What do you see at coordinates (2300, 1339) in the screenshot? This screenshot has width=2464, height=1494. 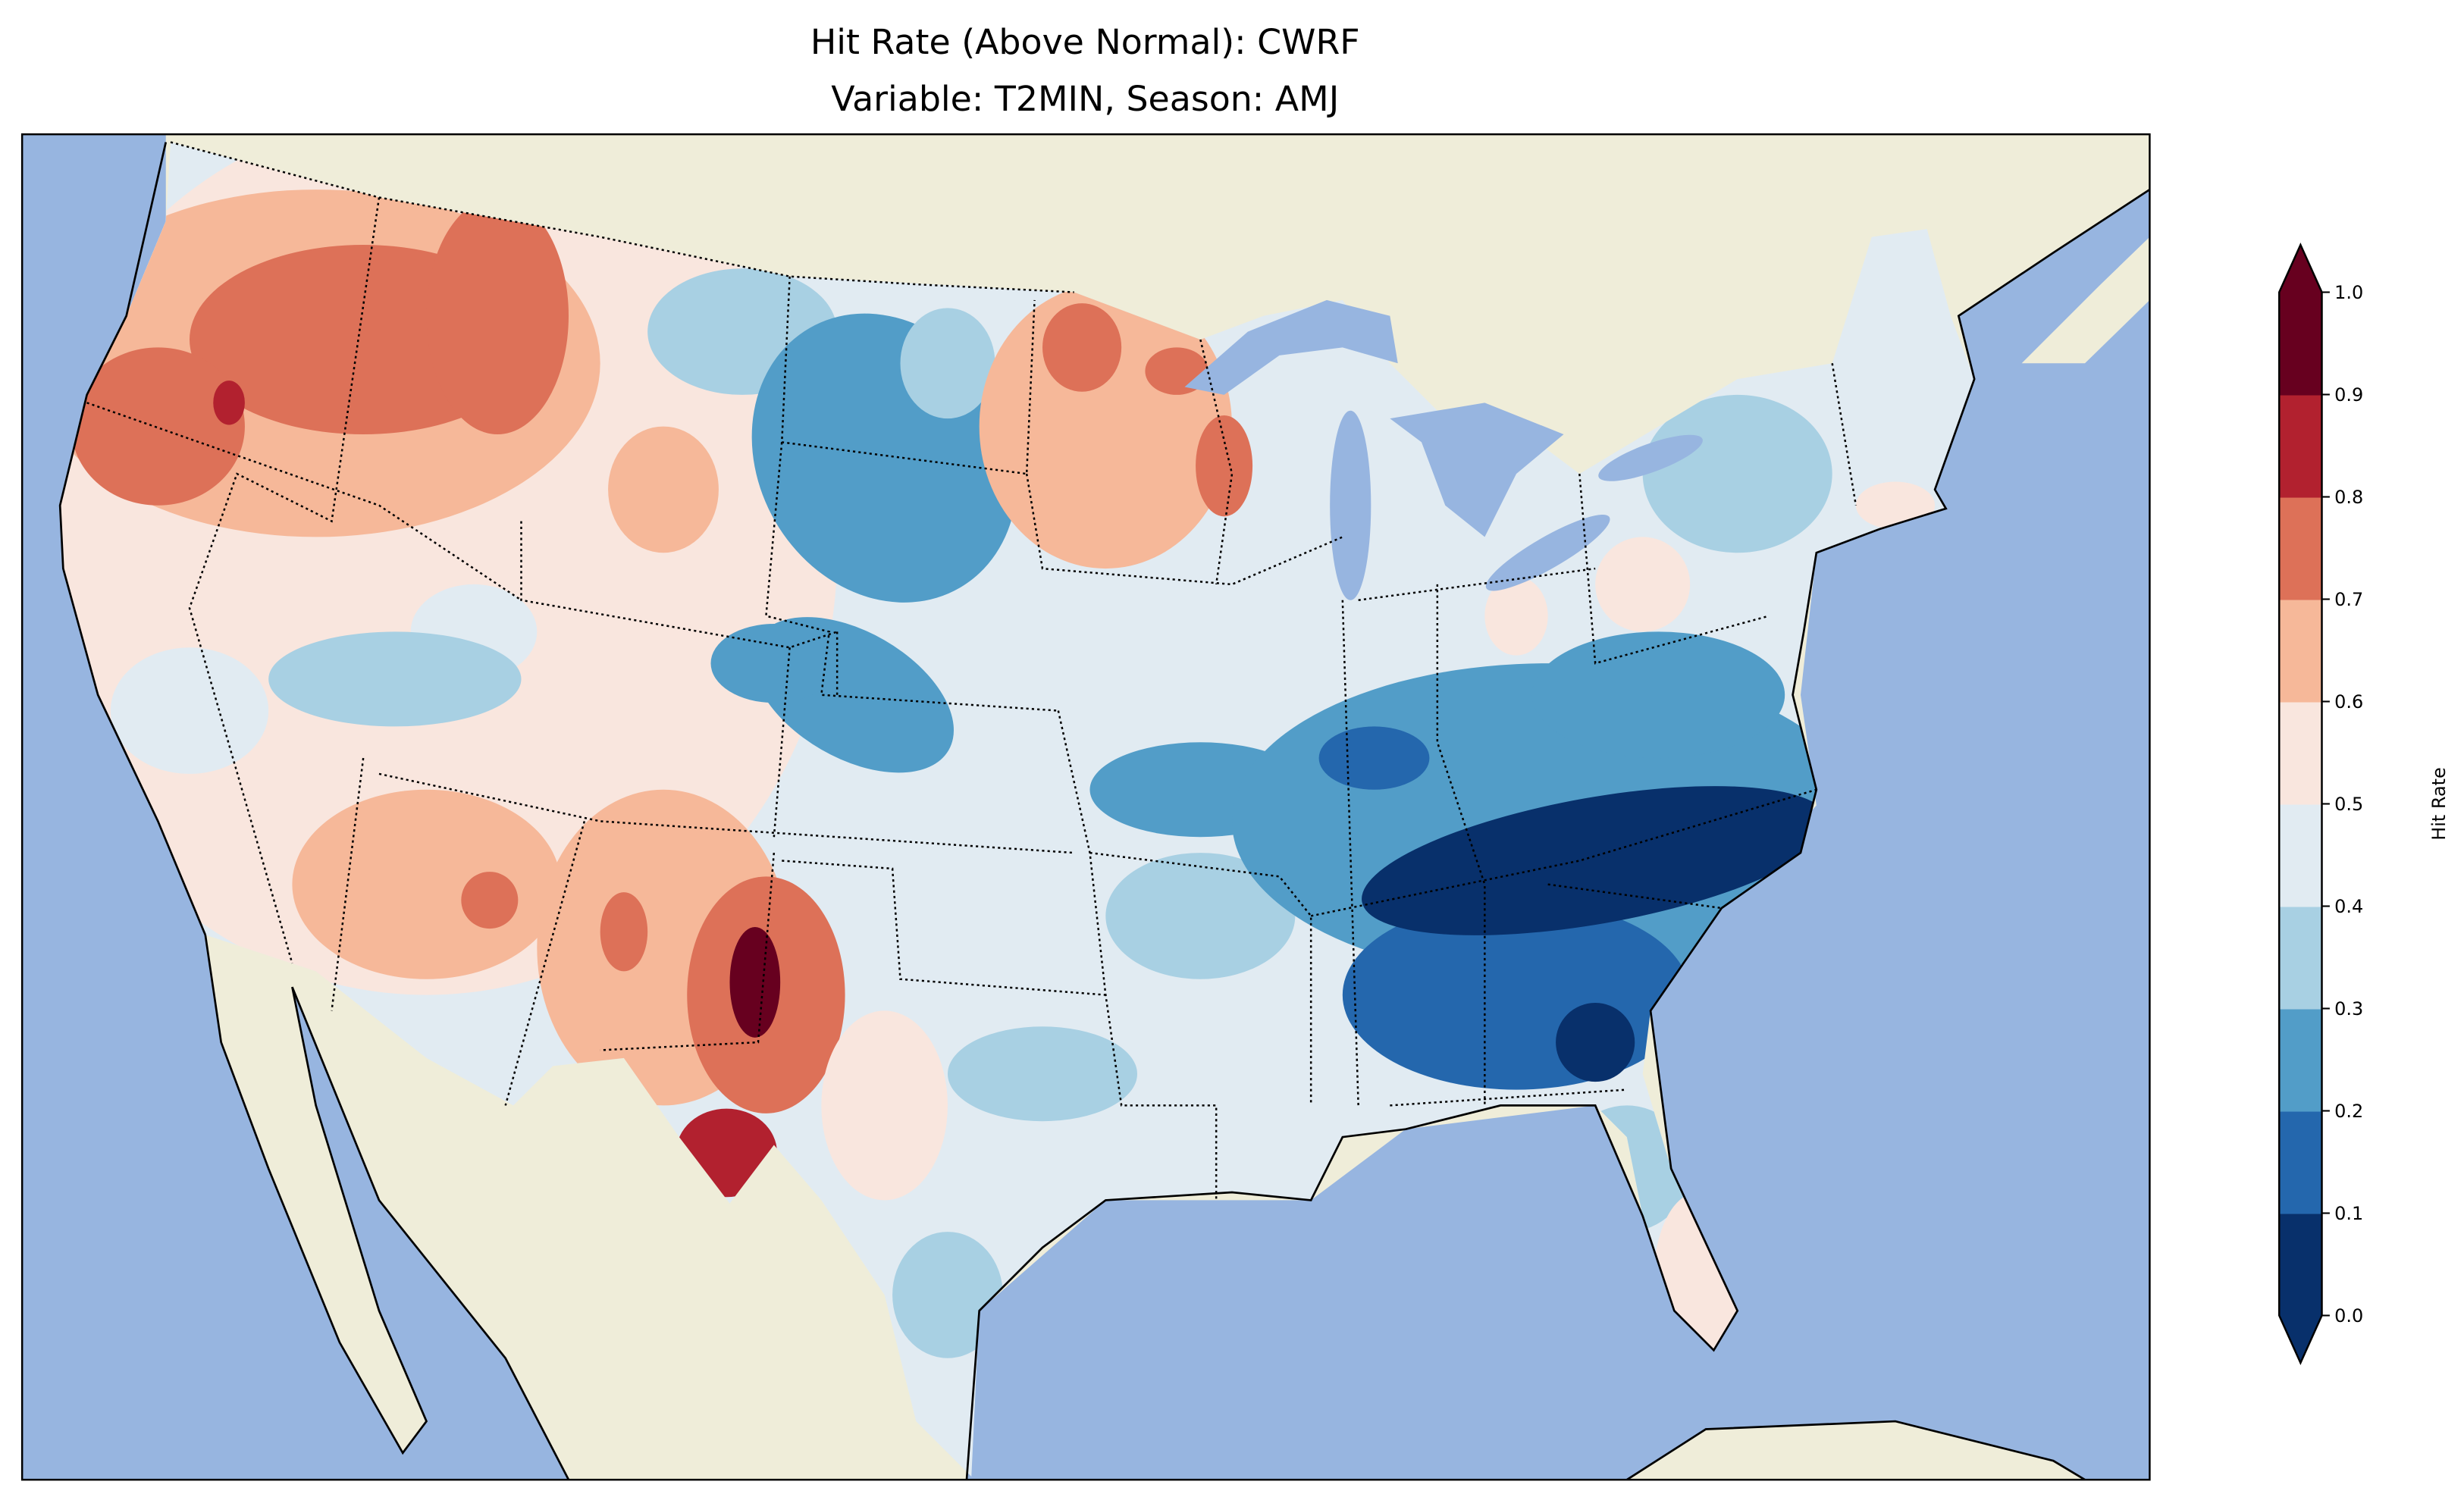 I see `colorbar-extend-min` at bounding box center [2300, 1339].